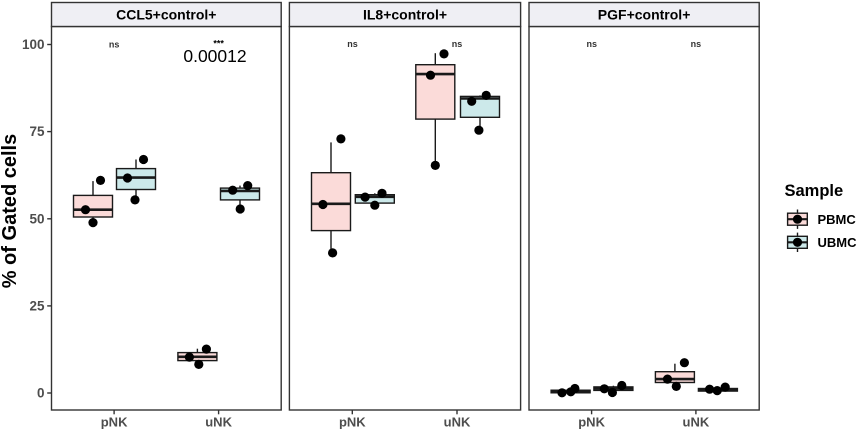  What do you see at coordinates (37, 131) in the screenshot?
I see `svg-text: 75` at bounding box center [37, 131].